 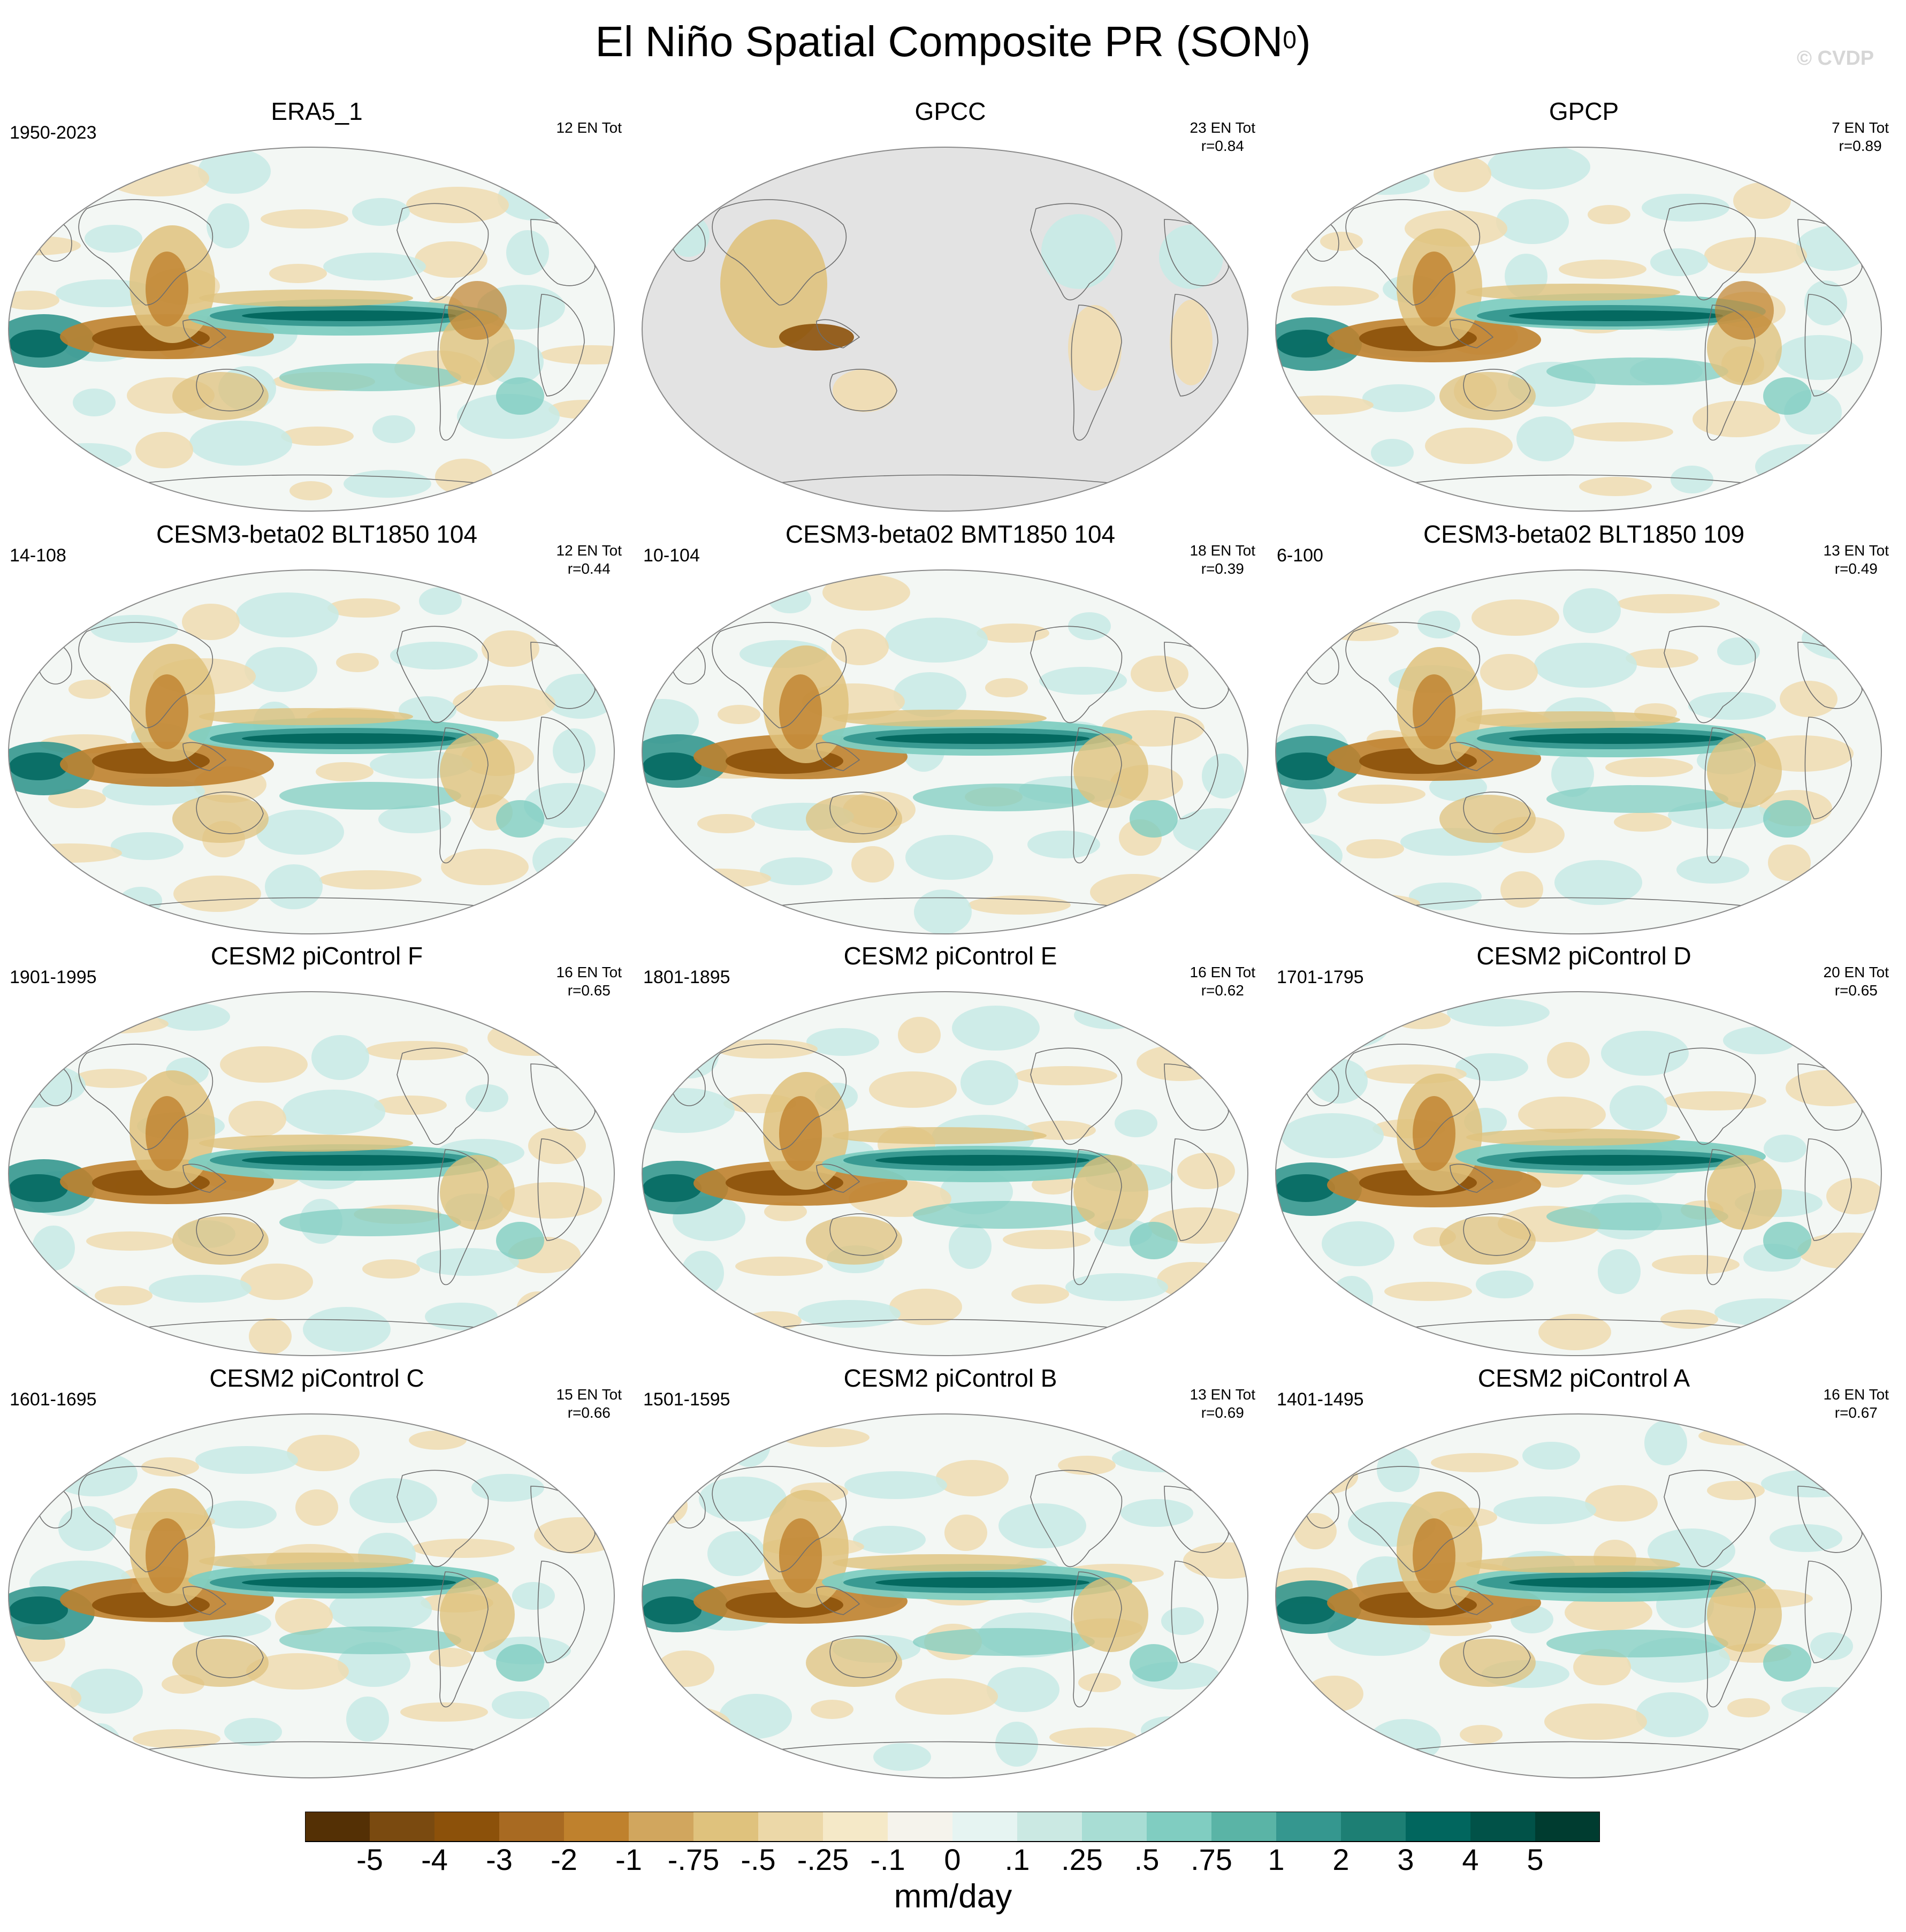 I want to click on panel-title: CESM2 piControl D, so click(x=1583, y=956).